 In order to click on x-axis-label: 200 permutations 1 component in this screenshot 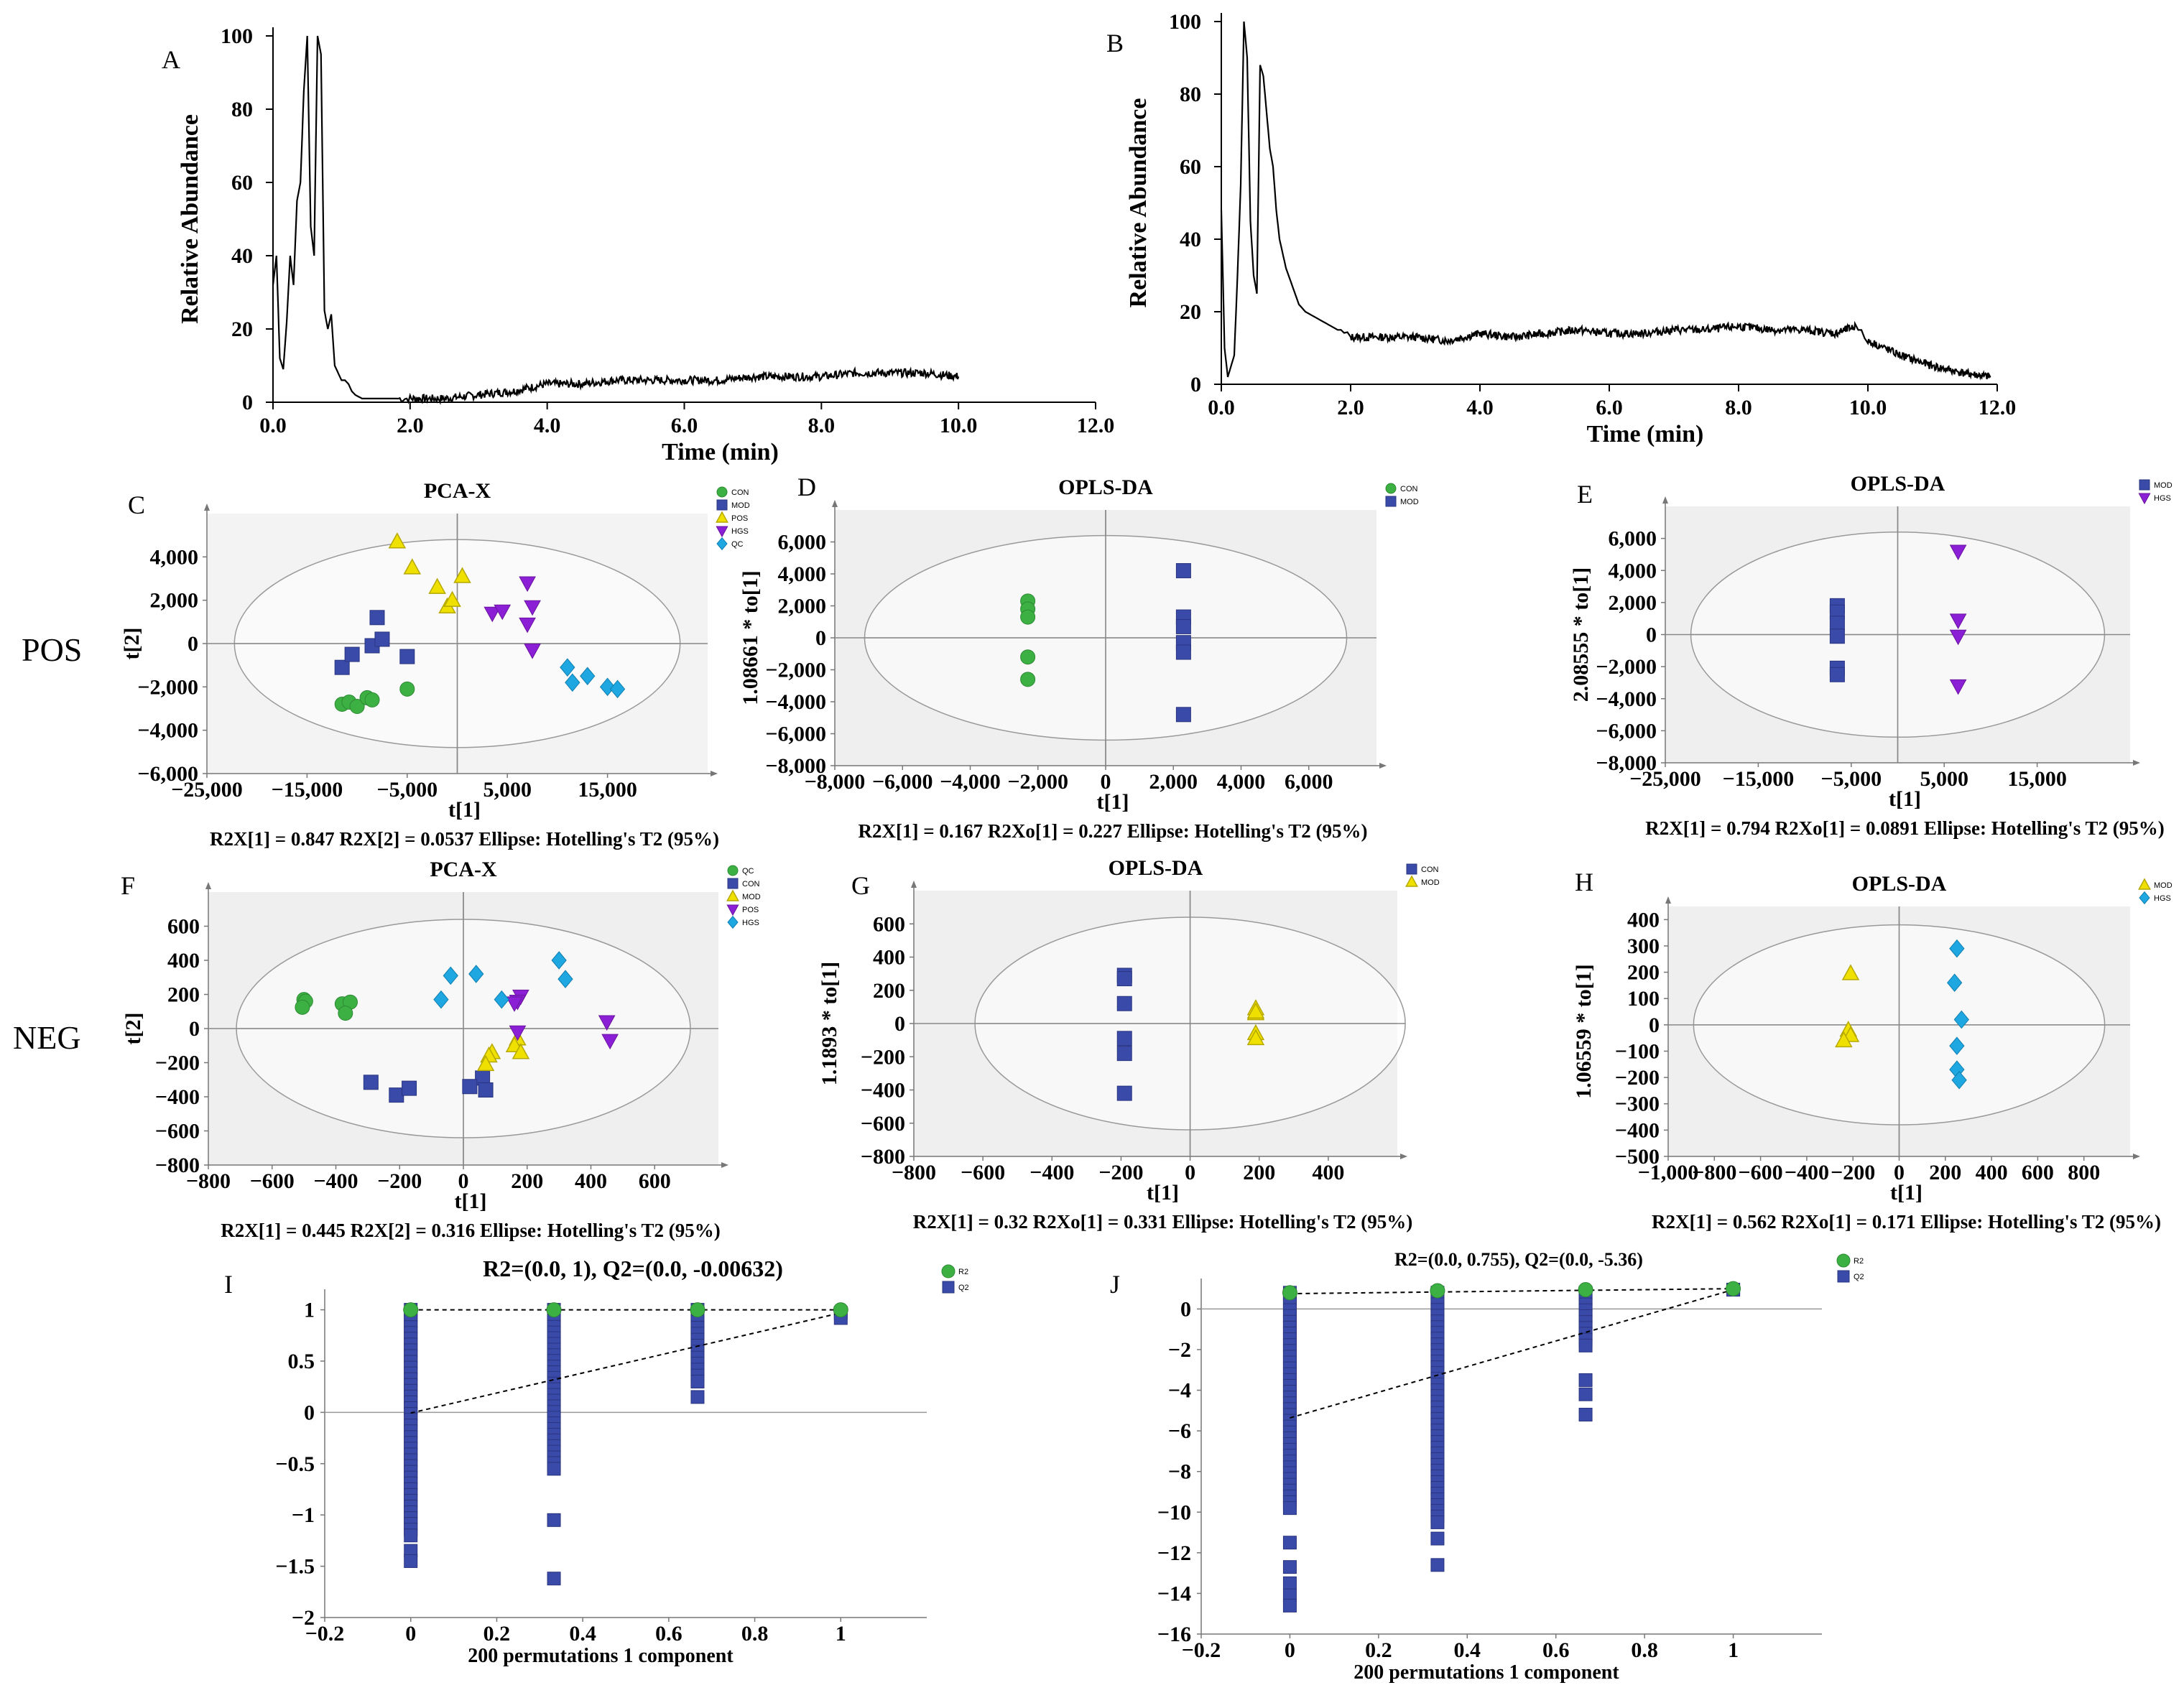, I will do `click(1486, 1673)`.